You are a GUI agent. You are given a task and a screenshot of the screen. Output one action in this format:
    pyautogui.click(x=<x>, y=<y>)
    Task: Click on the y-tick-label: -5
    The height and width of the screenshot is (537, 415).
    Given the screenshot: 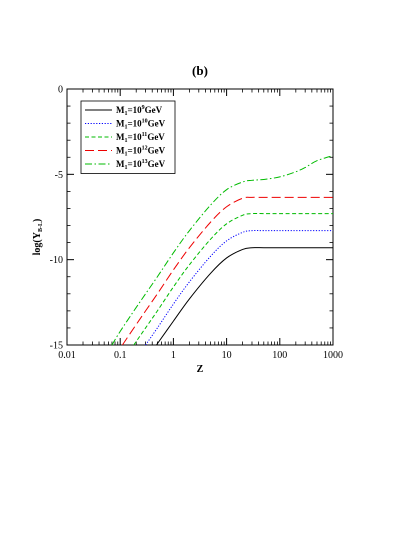 What is the action you would take?
    pyautogui.click(x=59, y=175)
    